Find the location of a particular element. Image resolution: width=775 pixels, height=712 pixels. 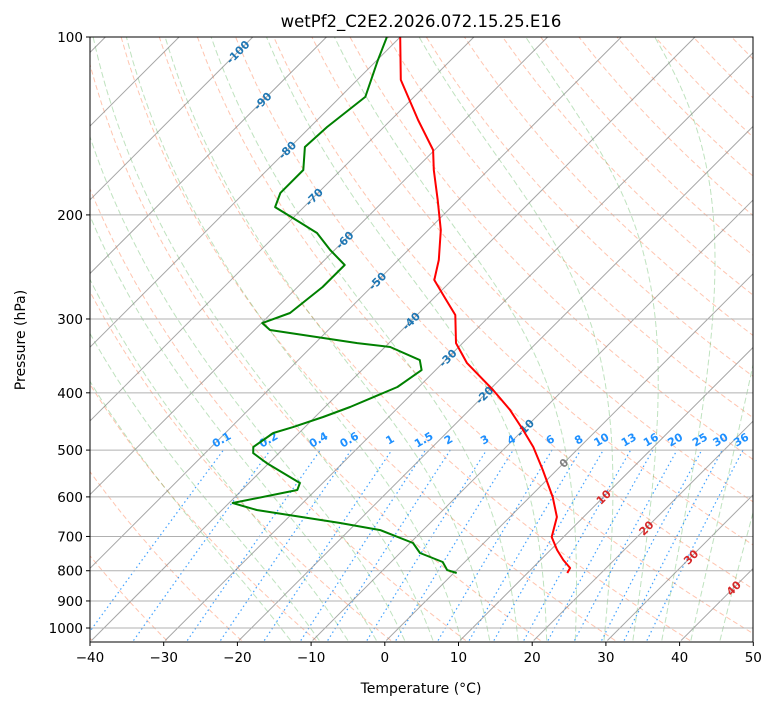

mixing-ratio-label: 20 is located at coordinates (675, 439).